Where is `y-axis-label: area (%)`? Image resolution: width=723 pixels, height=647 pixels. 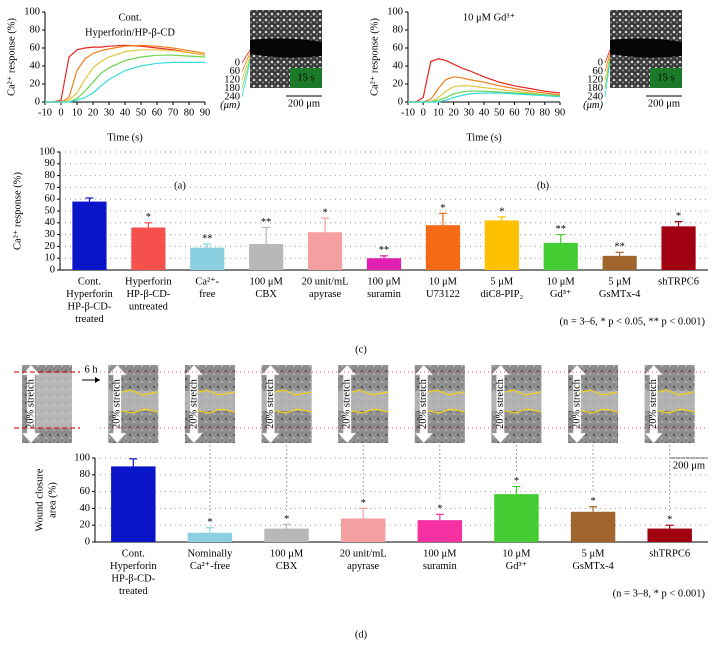
y-axis-label: area (%) is located at coordinates (52, 500).